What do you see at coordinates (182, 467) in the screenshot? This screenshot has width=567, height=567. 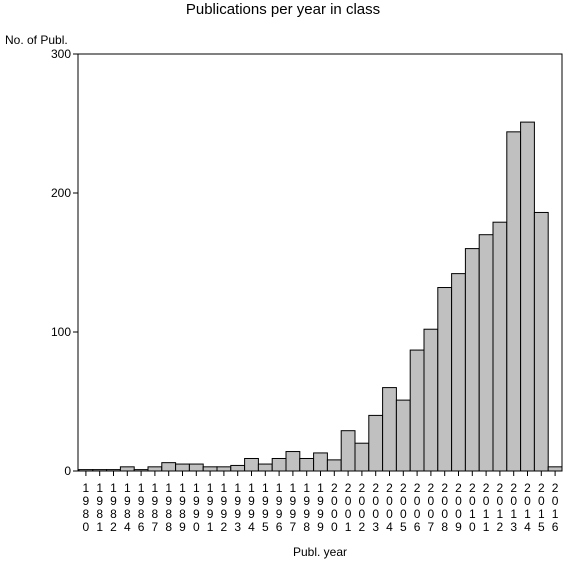 I see `bar-1989` at bounding box center [182, 467].